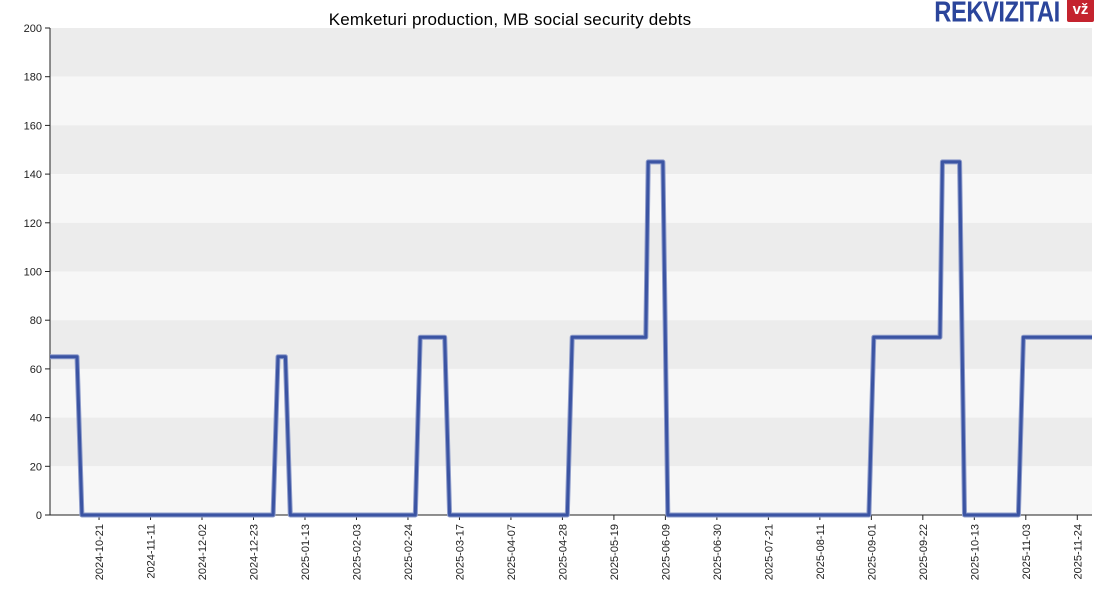 The image size is (1100, 595). I want to click on svg-text: 180, so click(33, 78).